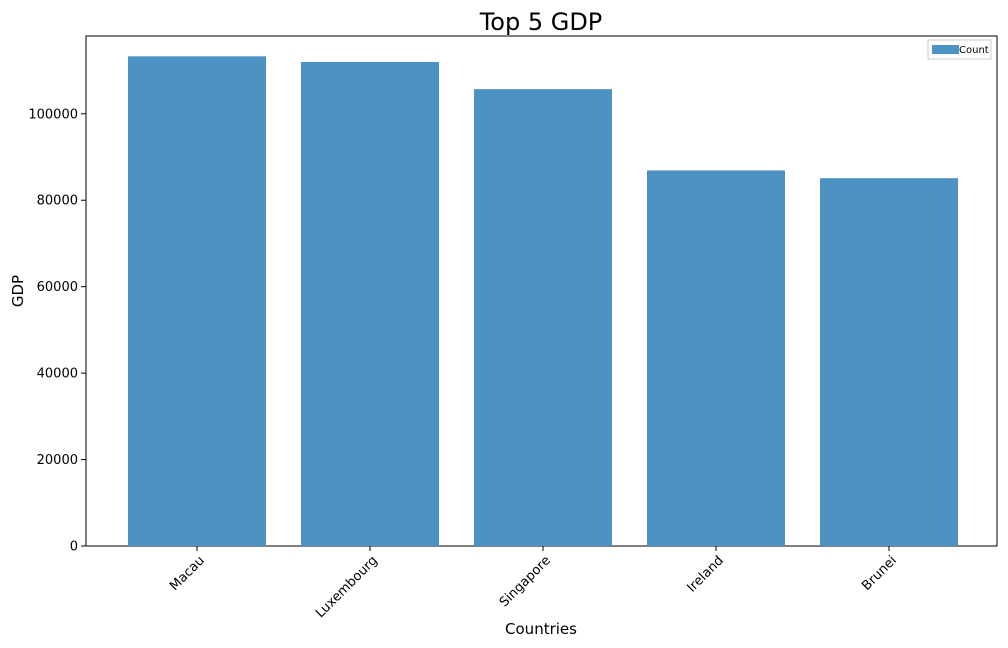  What do you see at coordinates (57, 460) in the screenshot?
I see `y-tick-label: 20000` at bounding box center [57, 460].